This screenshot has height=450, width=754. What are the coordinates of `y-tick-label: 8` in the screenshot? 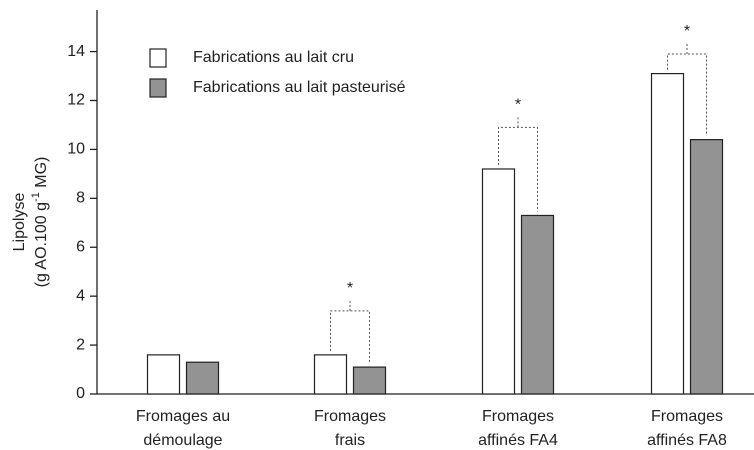 It's located at (80, 198).